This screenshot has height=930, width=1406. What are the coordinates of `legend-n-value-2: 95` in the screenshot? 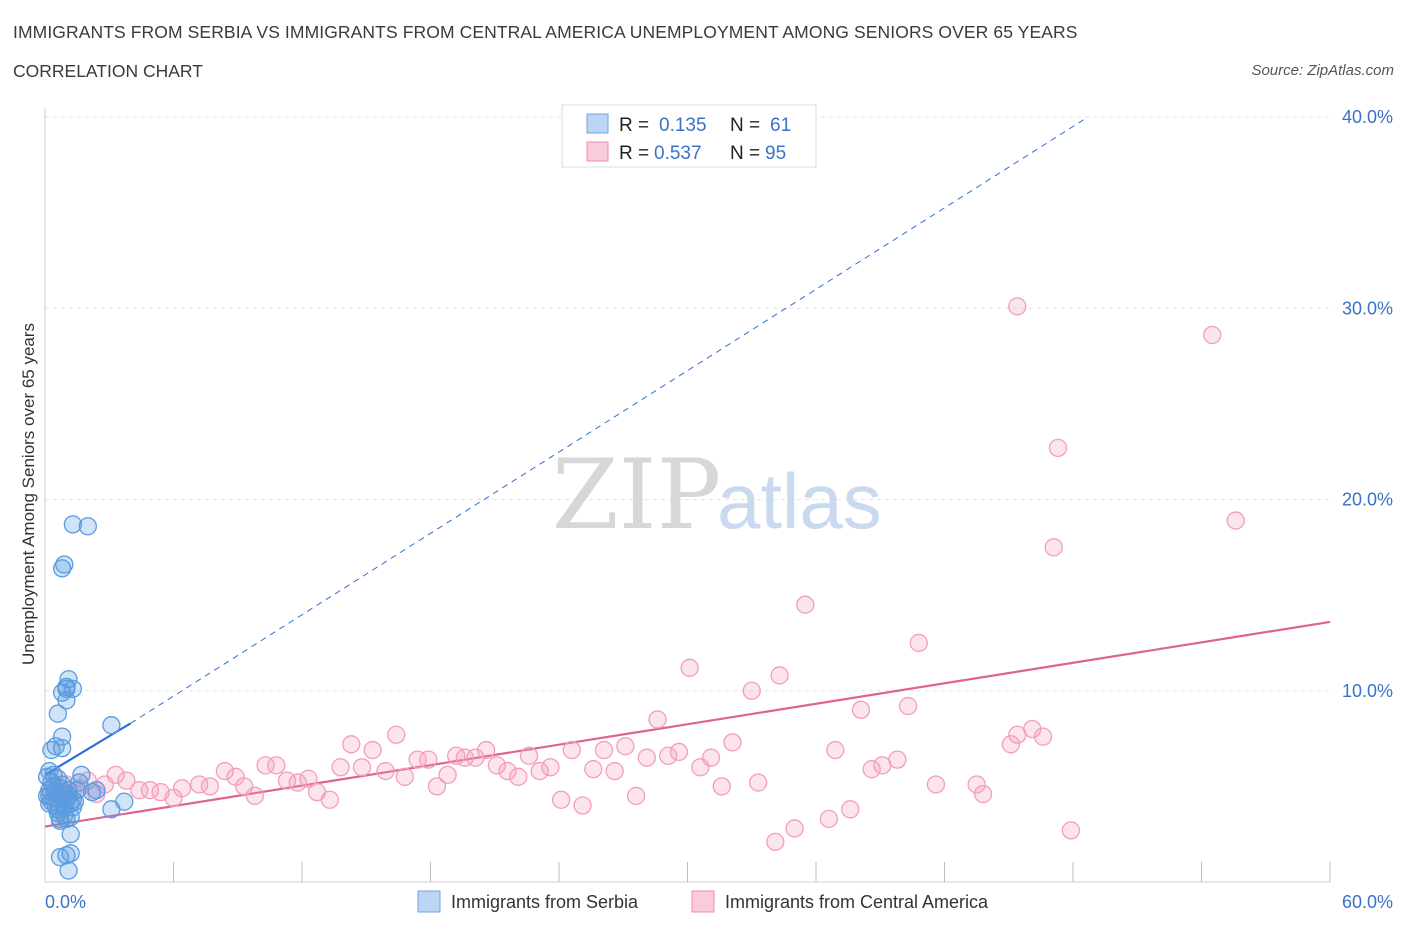 It's located at (775, 153).